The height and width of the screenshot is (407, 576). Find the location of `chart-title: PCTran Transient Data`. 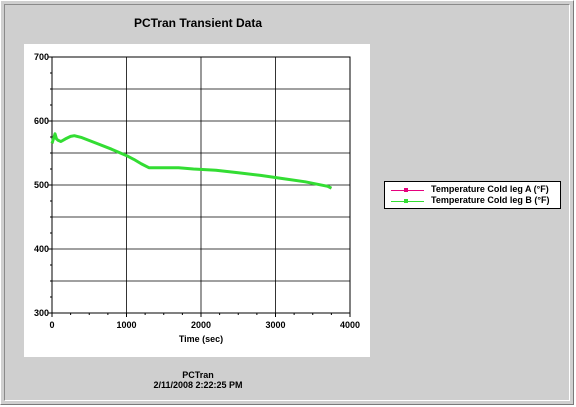

chart-title: PCTran Transient Data is located at coordinates (198, 23).